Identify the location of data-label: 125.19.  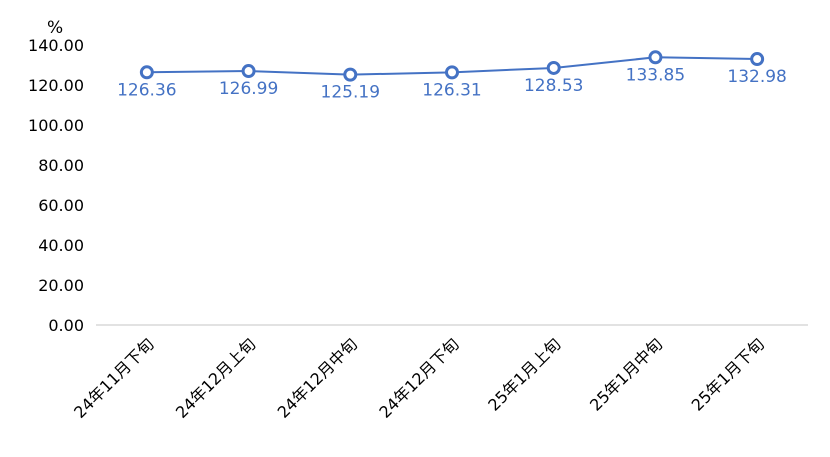
(350, 93).